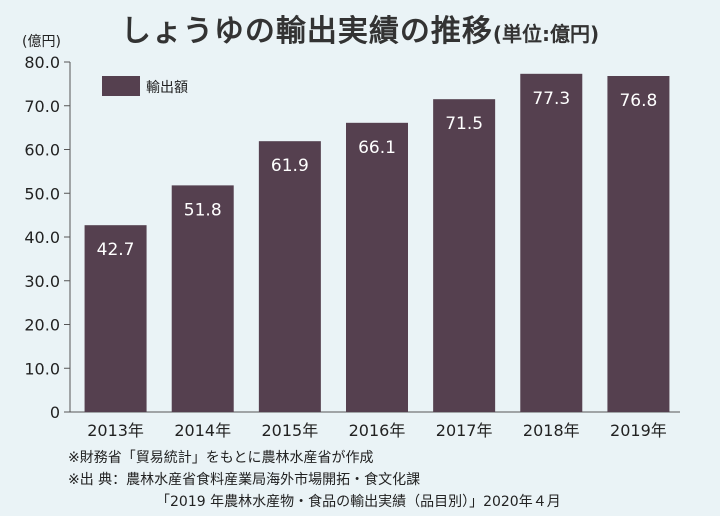 Image resolution: width=720 pixels, height=516 pixels. I want to click on y-tick-label: 40.0, so click(42, 237).